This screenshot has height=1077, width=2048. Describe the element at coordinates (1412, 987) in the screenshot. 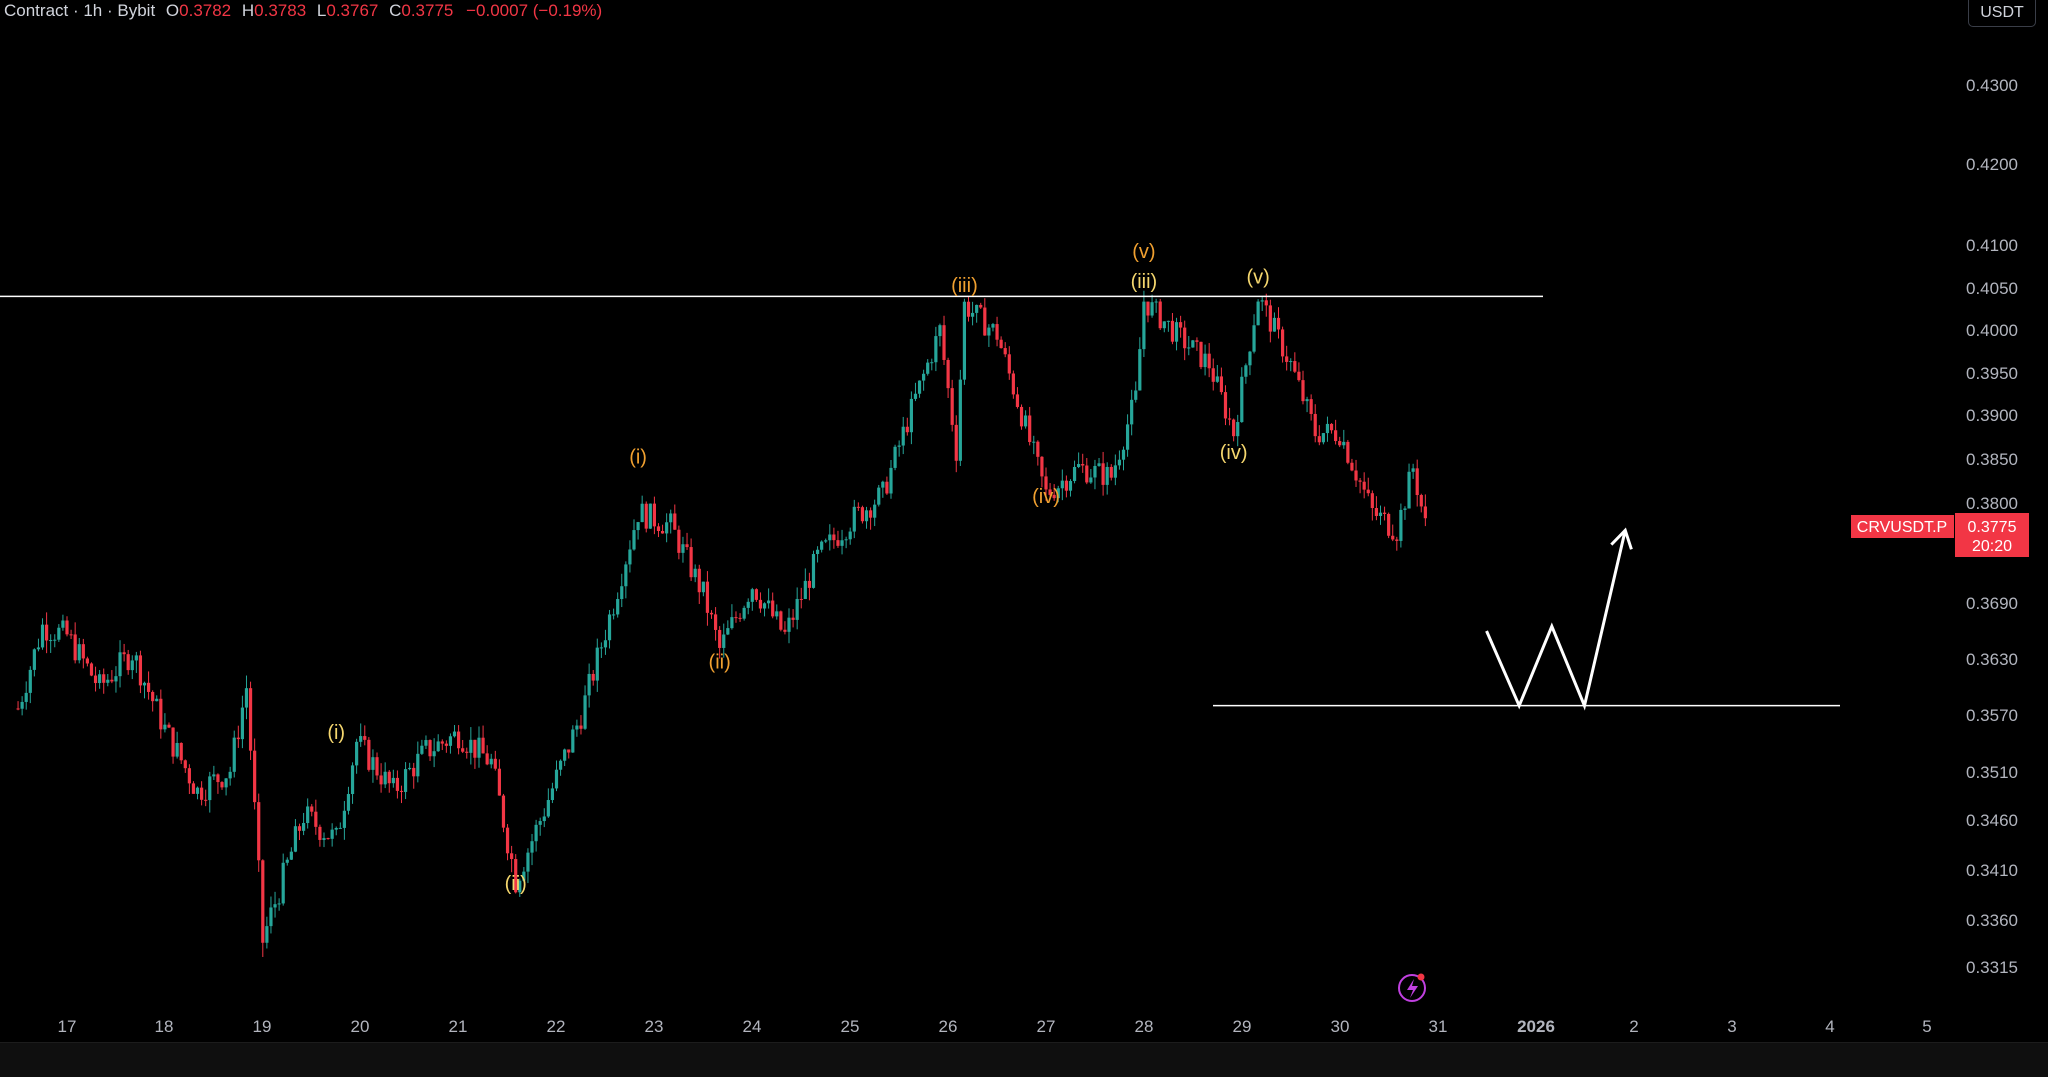

I see `lightning-icon` at that location.